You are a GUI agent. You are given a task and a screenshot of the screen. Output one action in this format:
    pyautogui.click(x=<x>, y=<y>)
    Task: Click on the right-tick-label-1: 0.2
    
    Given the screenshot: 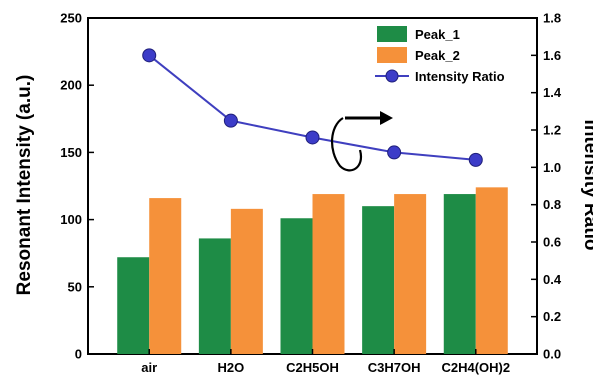 What is the action you would take?
    pyautogui.click(x=552, y=316)
    